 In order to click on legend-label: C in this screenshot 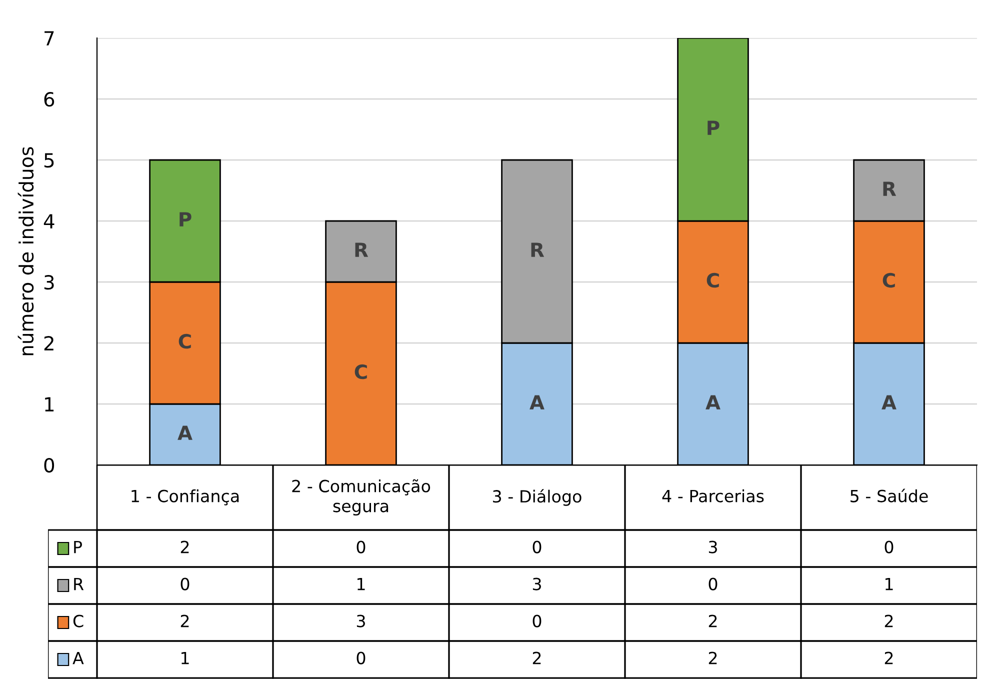, I will do `click(78, 621)`.